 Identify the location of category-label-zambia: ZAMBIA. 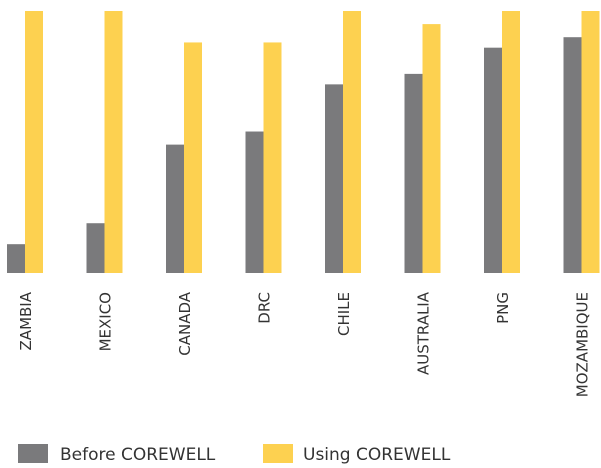
(26, 320).